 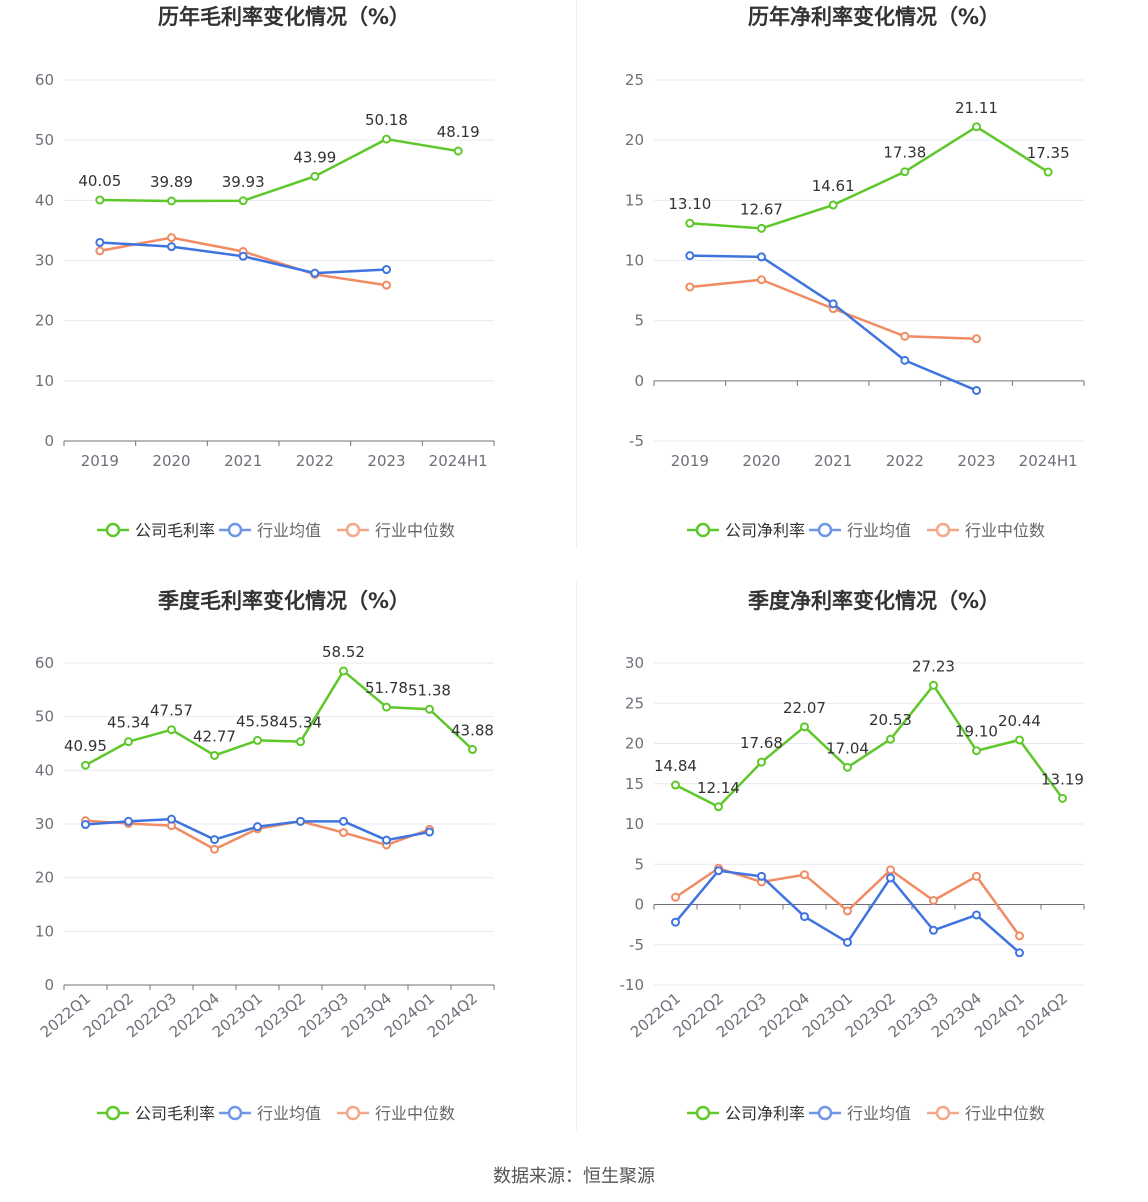 What do you see at coordinates (44, 717) in the screenshot?
I see `y-tick-label: 50` at bounding box center [44, 717].